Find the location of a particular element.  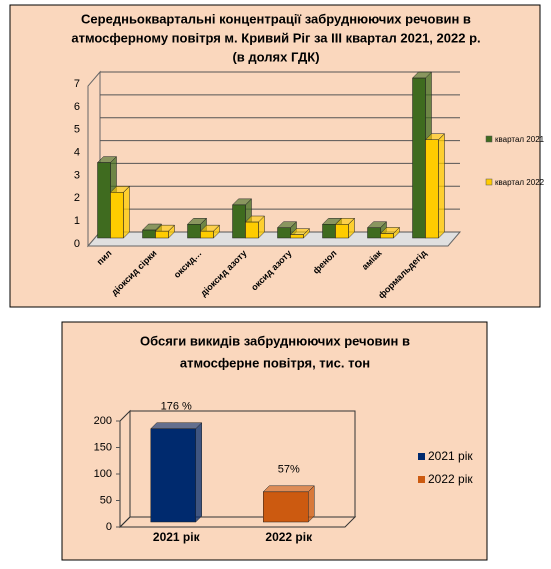

x-tick-label: 2022 рік is located at coordinates (289, 537).